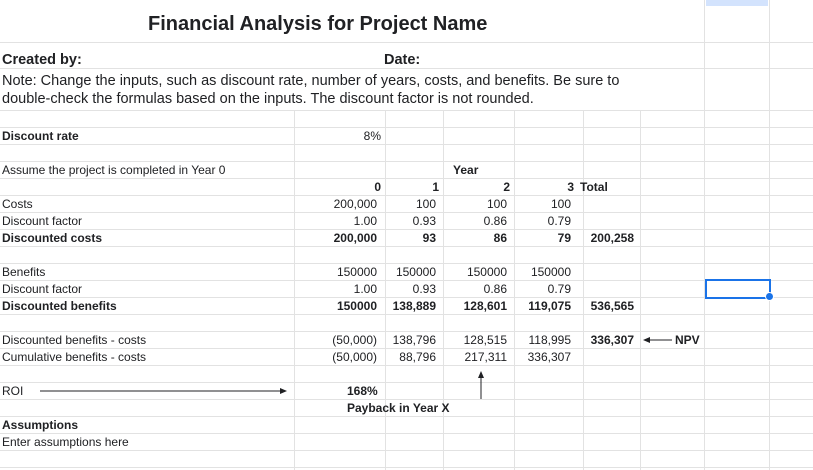 The image size is (813, 470). I want to click on discount-rate-cell: 8%, so click(372, 136).